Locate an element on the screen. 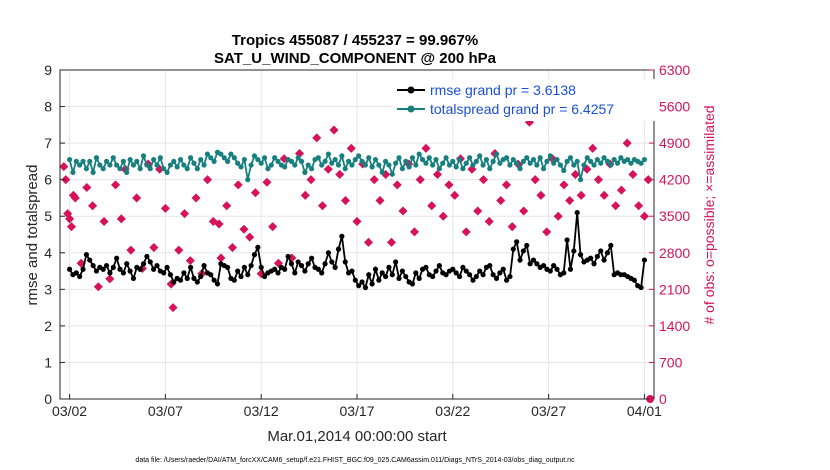 The image size is (830, 470). y2-tick-label: 6300 is located at coordinates (674, 70).